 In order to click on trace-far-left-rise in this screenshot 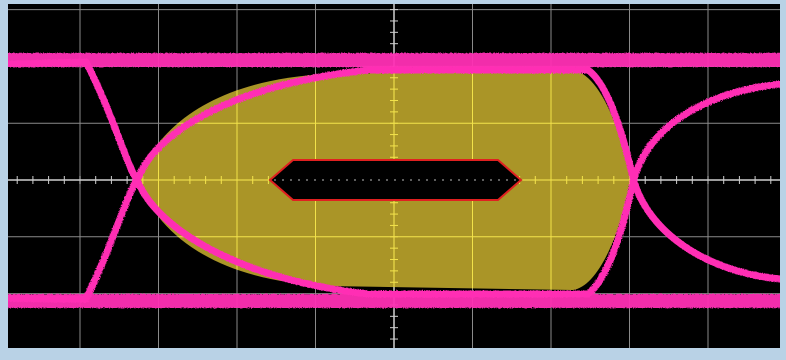, I will do `click(49, 298)`.